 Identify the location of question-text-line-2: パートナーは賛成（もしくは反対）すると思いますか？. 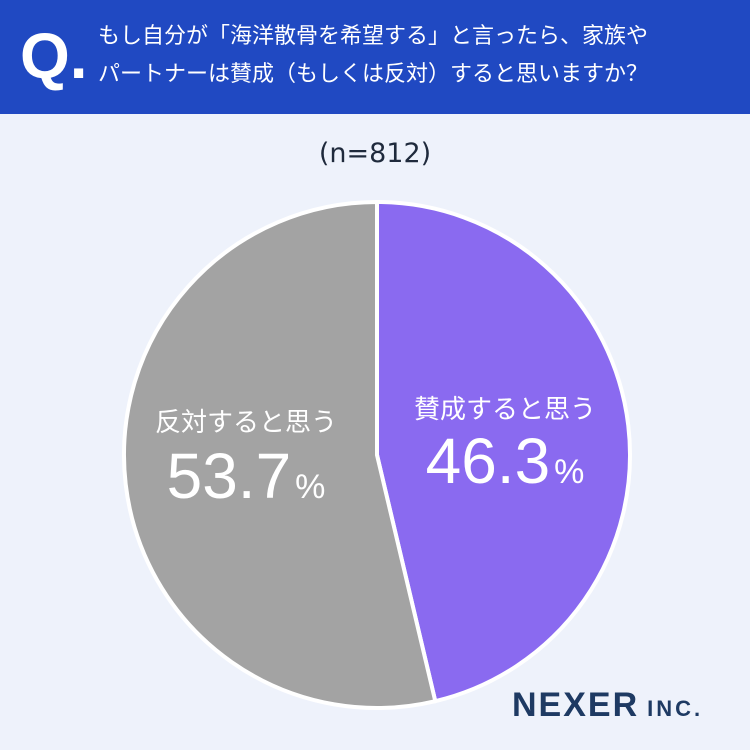
(373, 74).